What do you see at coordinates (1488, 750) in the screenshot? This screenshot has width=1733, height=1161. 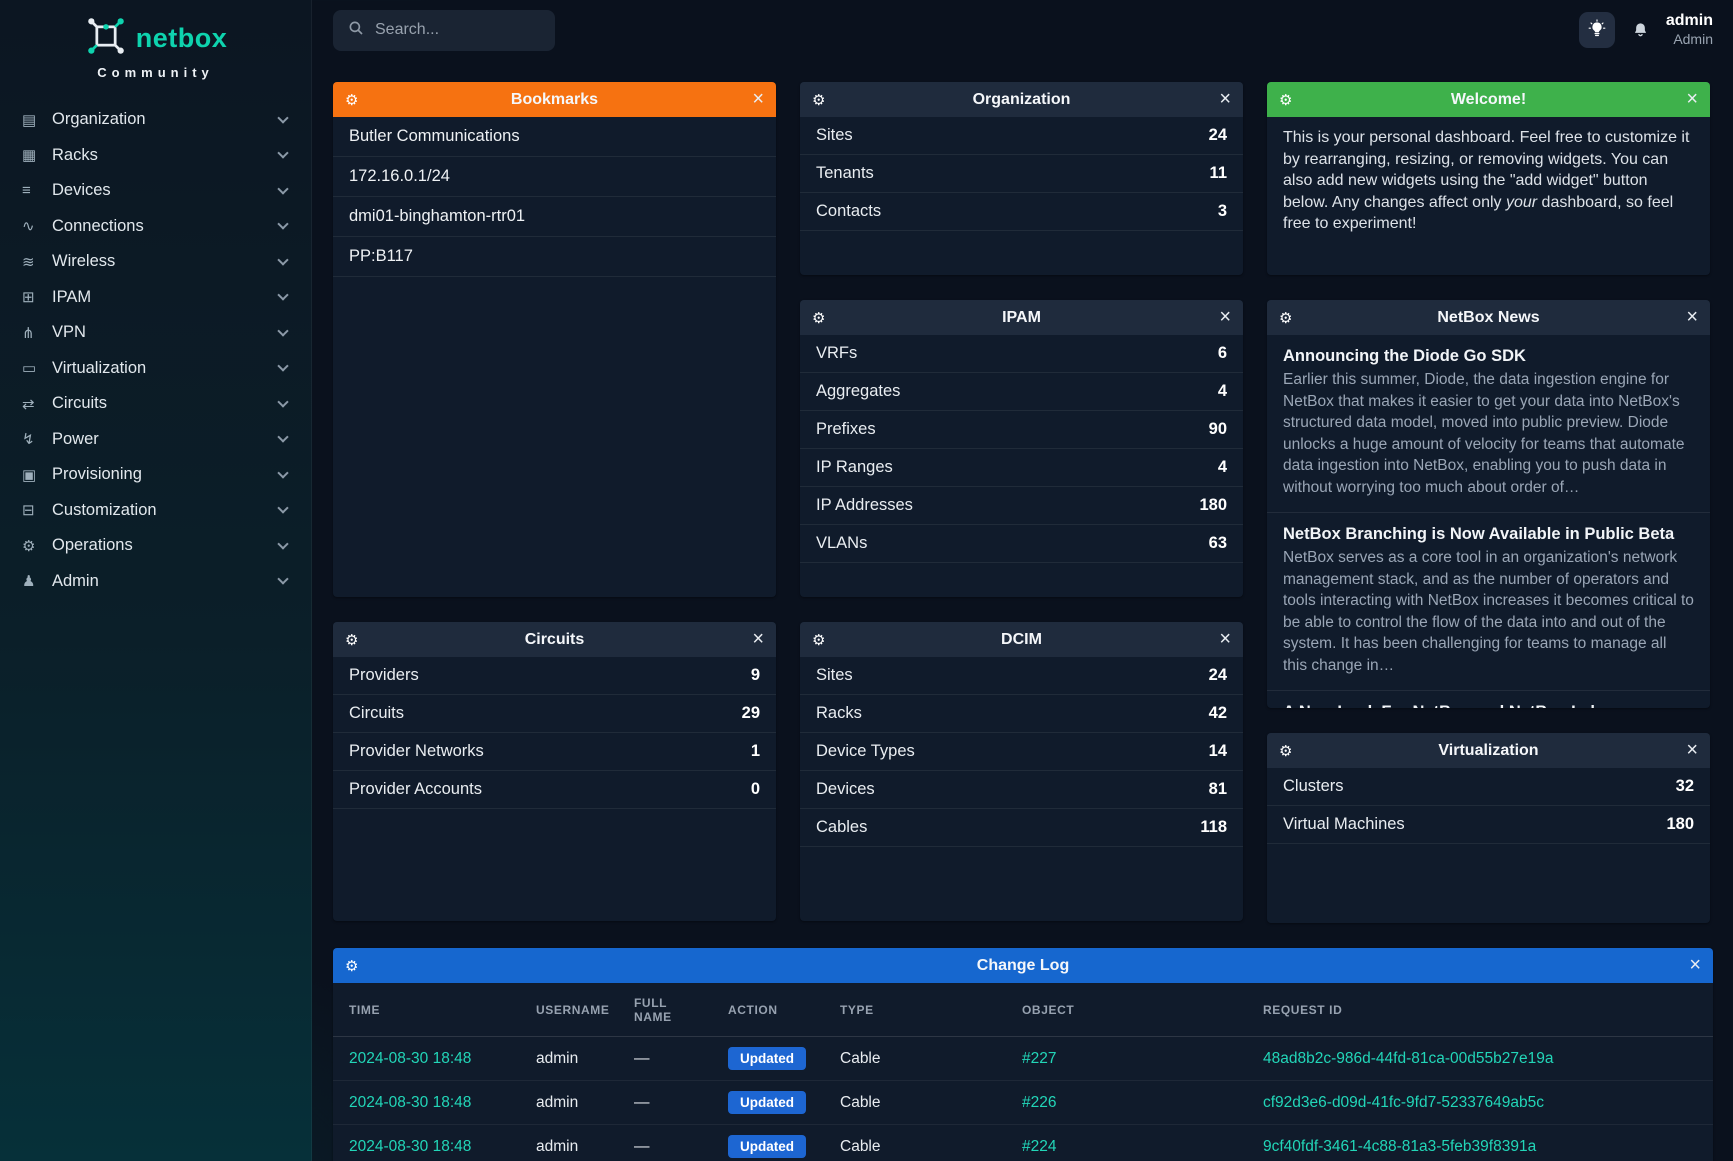 I see `virtualization-widget-header: ⚙ Virtualization ×` at bounding box center [1488, 750].